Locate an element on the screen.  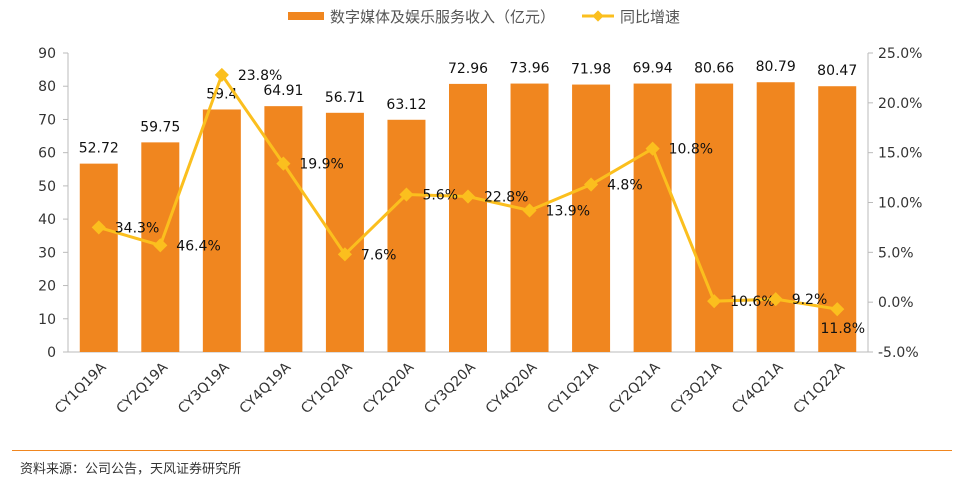
bar-data-label: 80.47 is located at coordinates (837, 71).